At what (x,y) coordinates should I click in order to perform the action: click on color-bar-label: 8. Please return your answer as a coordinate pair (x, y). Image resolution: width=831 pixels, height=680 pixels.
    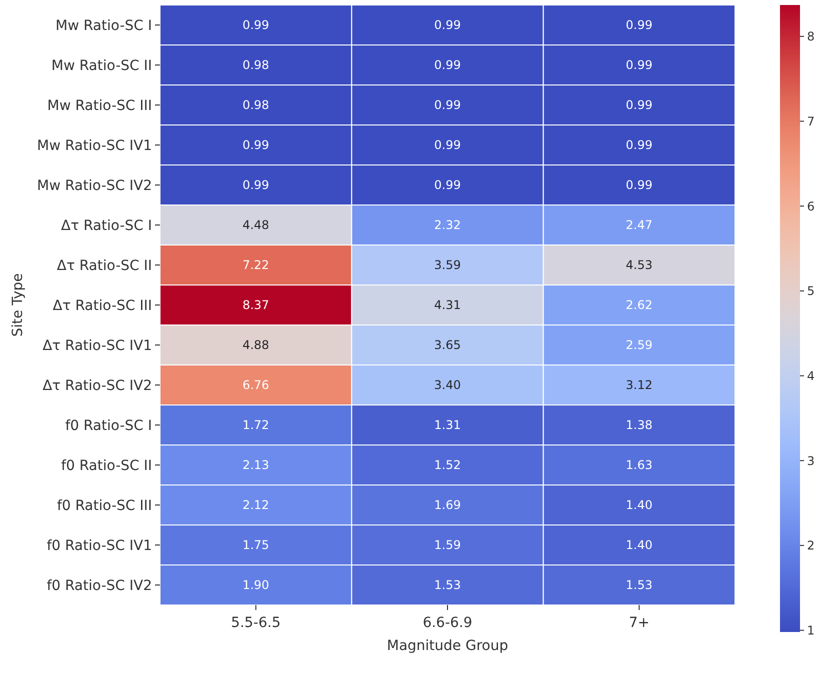
    Looking at the image, I should click on (811, 37).